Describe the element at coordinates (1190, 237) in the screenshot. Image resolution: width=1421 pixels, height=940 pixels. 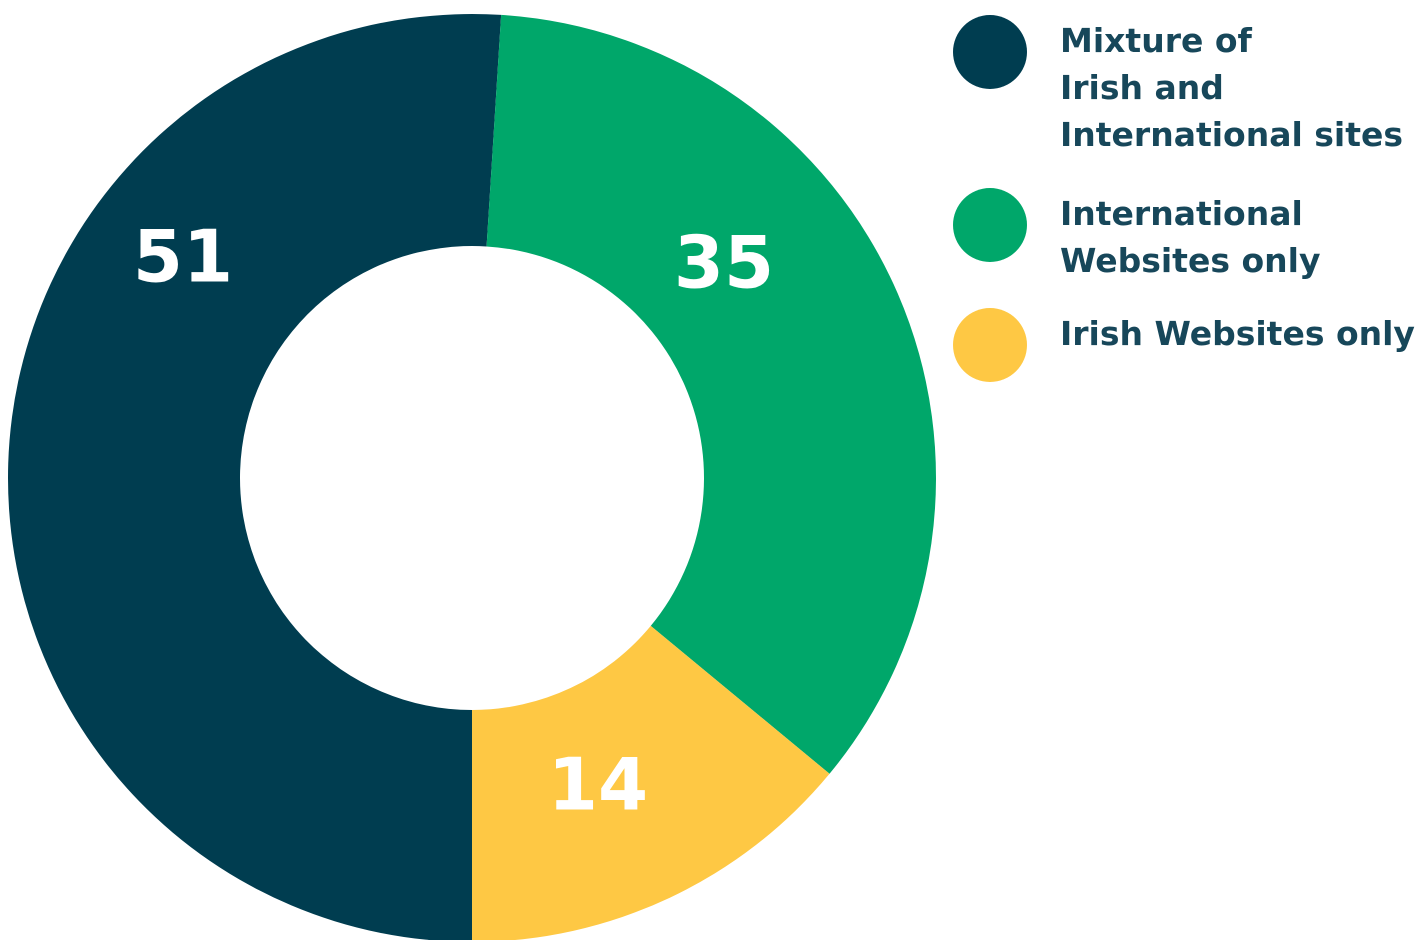
I see `legend-label: International Websites only` at that location.